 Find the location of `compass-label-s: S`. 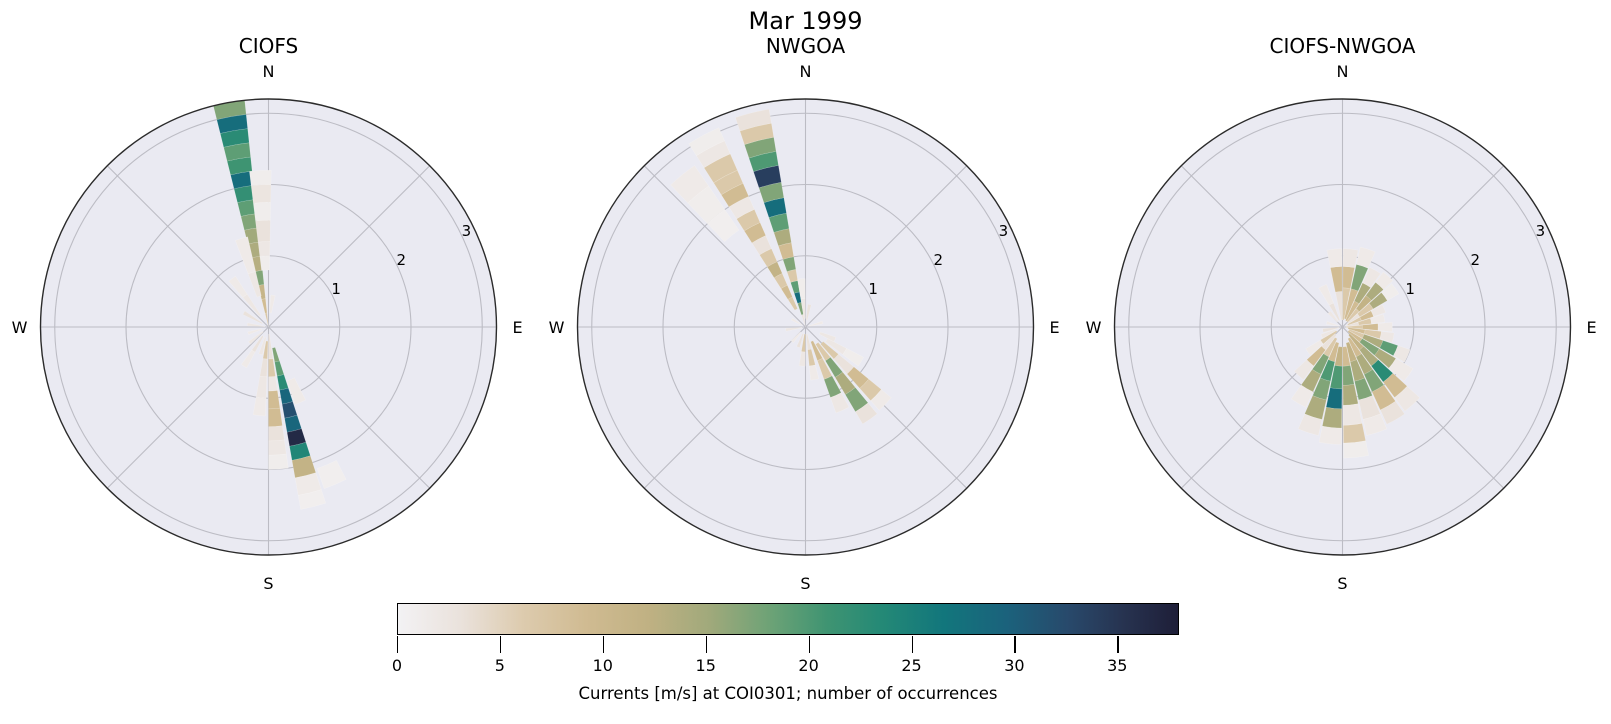

compass-label-s: S is located at coordinates (805, 583).